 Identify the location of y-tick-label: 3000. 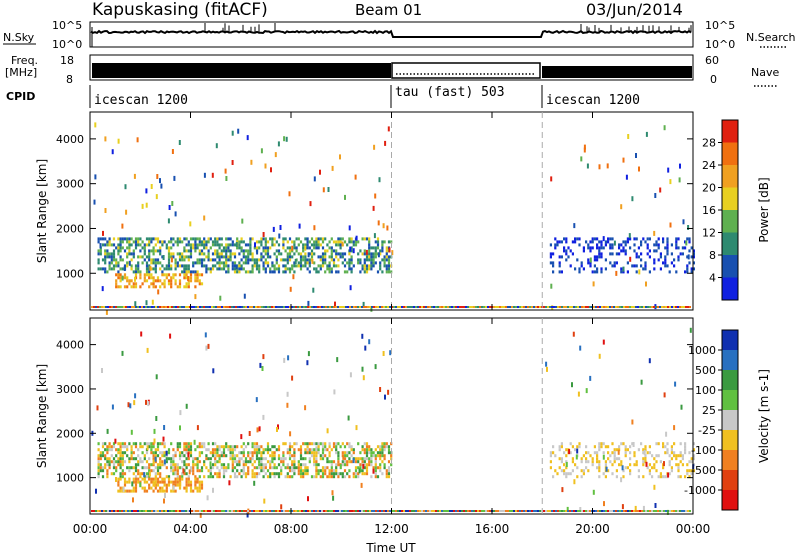
(70, 184).